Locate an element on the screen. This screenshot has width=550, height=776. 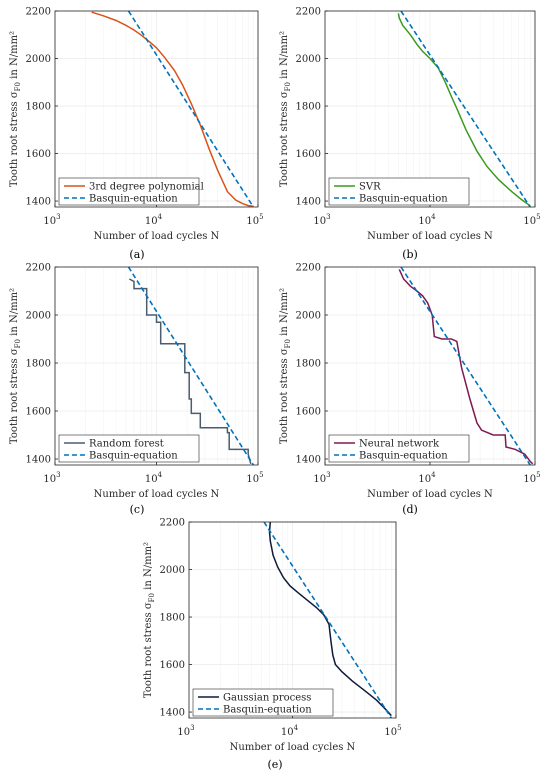
legend-entry: Gaussian process is located at coordinates (267, 698).